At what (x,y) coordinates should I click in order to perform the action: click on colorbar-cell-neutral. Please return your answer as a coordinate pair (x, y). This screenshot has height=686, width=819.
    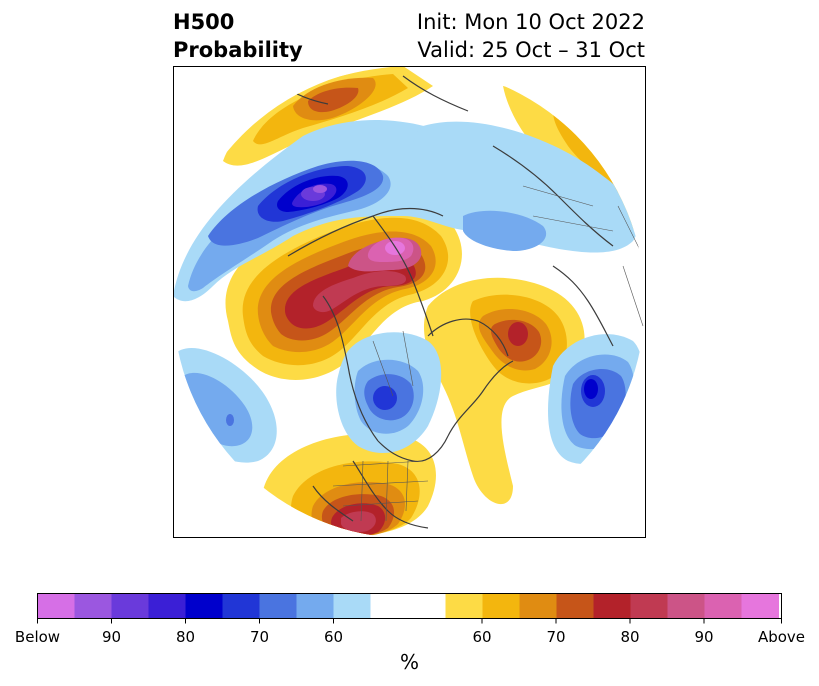
    Looking at the image, I should click on (408, 606).